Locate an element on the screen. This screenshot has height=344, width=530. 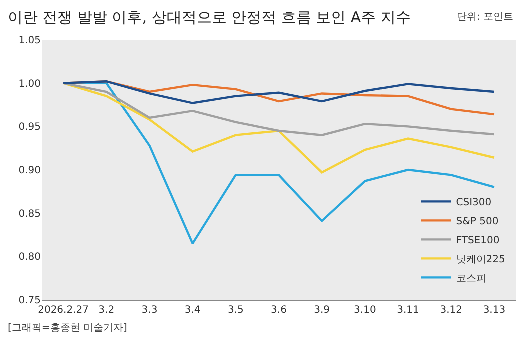
x-tick-label: 3.4 is located at coordinates (192, 310).